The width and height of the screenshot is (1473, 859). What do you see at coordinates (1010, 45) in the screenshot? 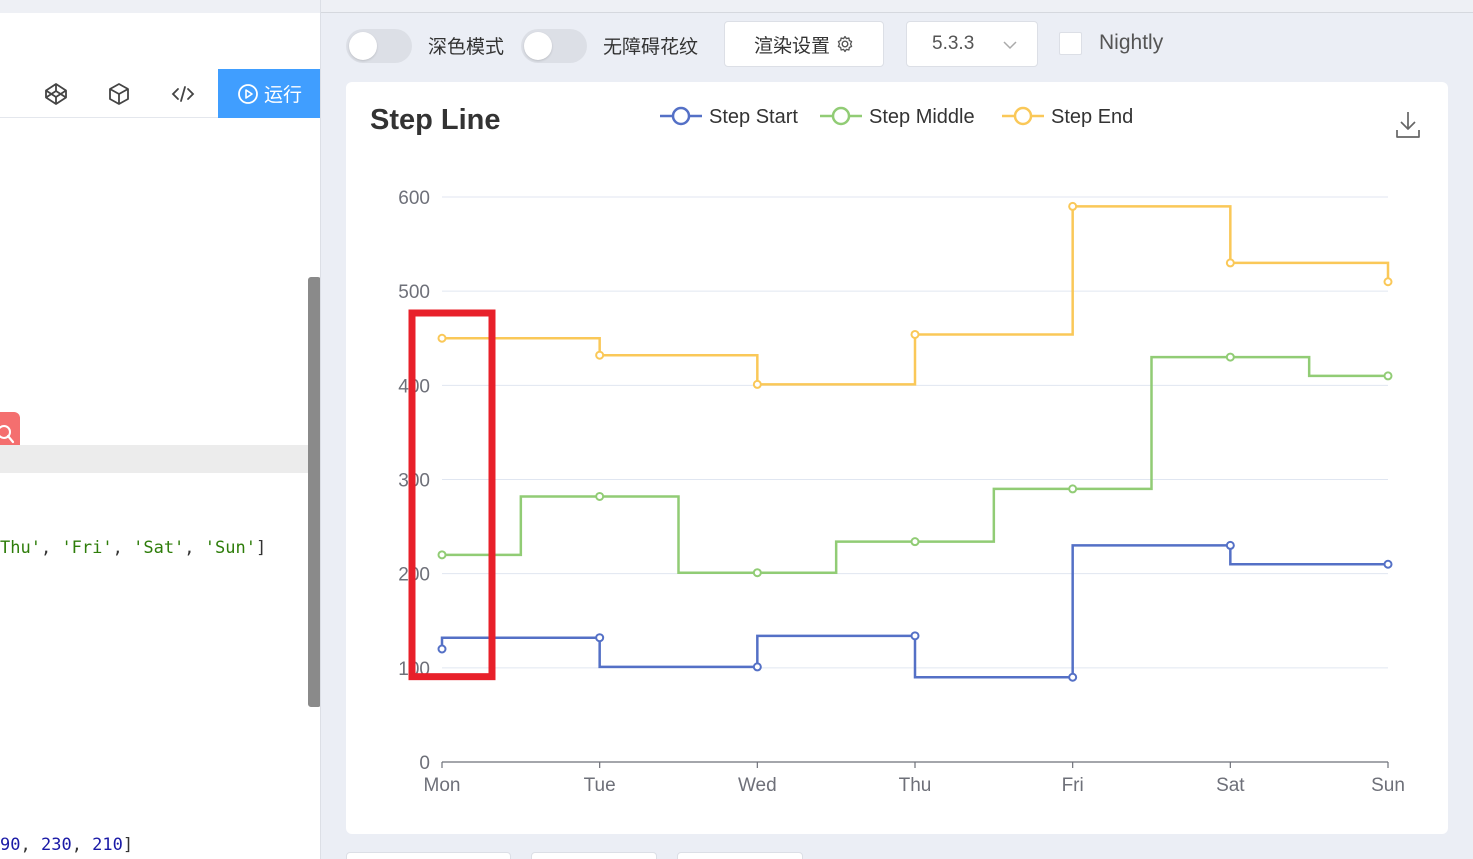
I see `chevron-down-icon` at bounding box center [1010, 45].